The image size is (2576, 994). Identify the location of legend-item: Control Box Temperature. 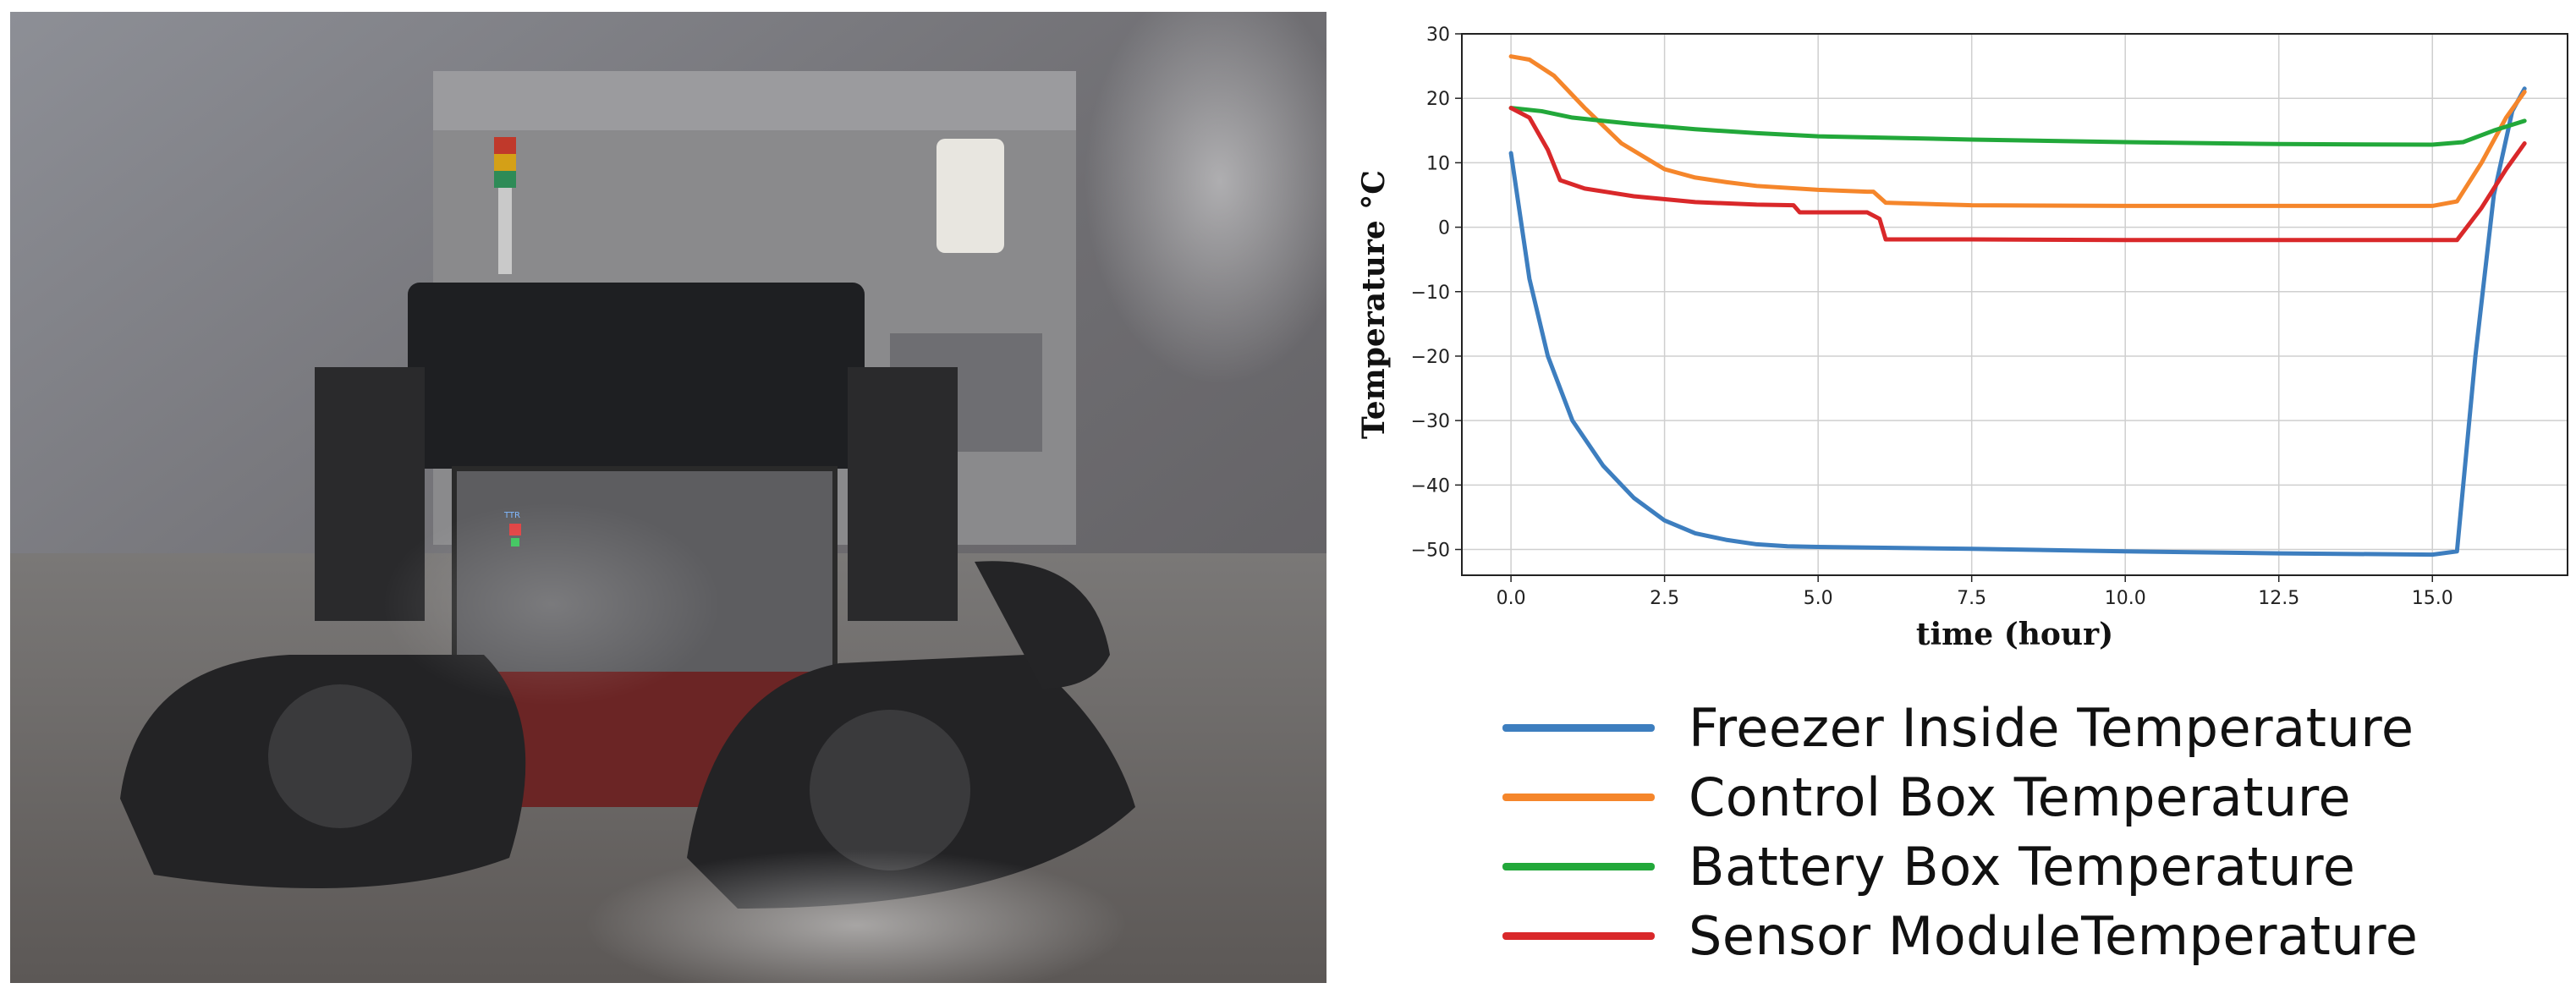
(1997, 797).